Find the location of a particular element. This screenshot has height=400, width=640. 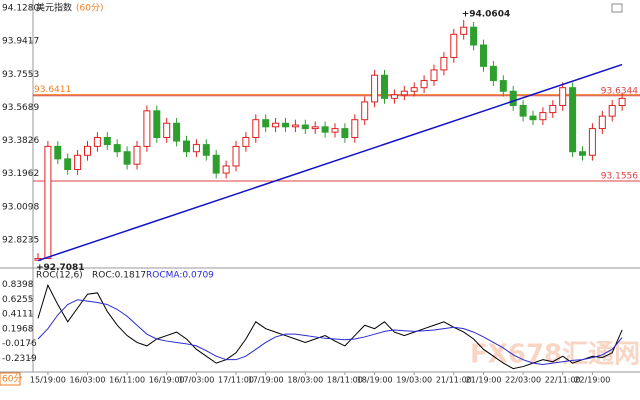

x-tick-label: 22/11:00 is located at coordinates (563, 380).